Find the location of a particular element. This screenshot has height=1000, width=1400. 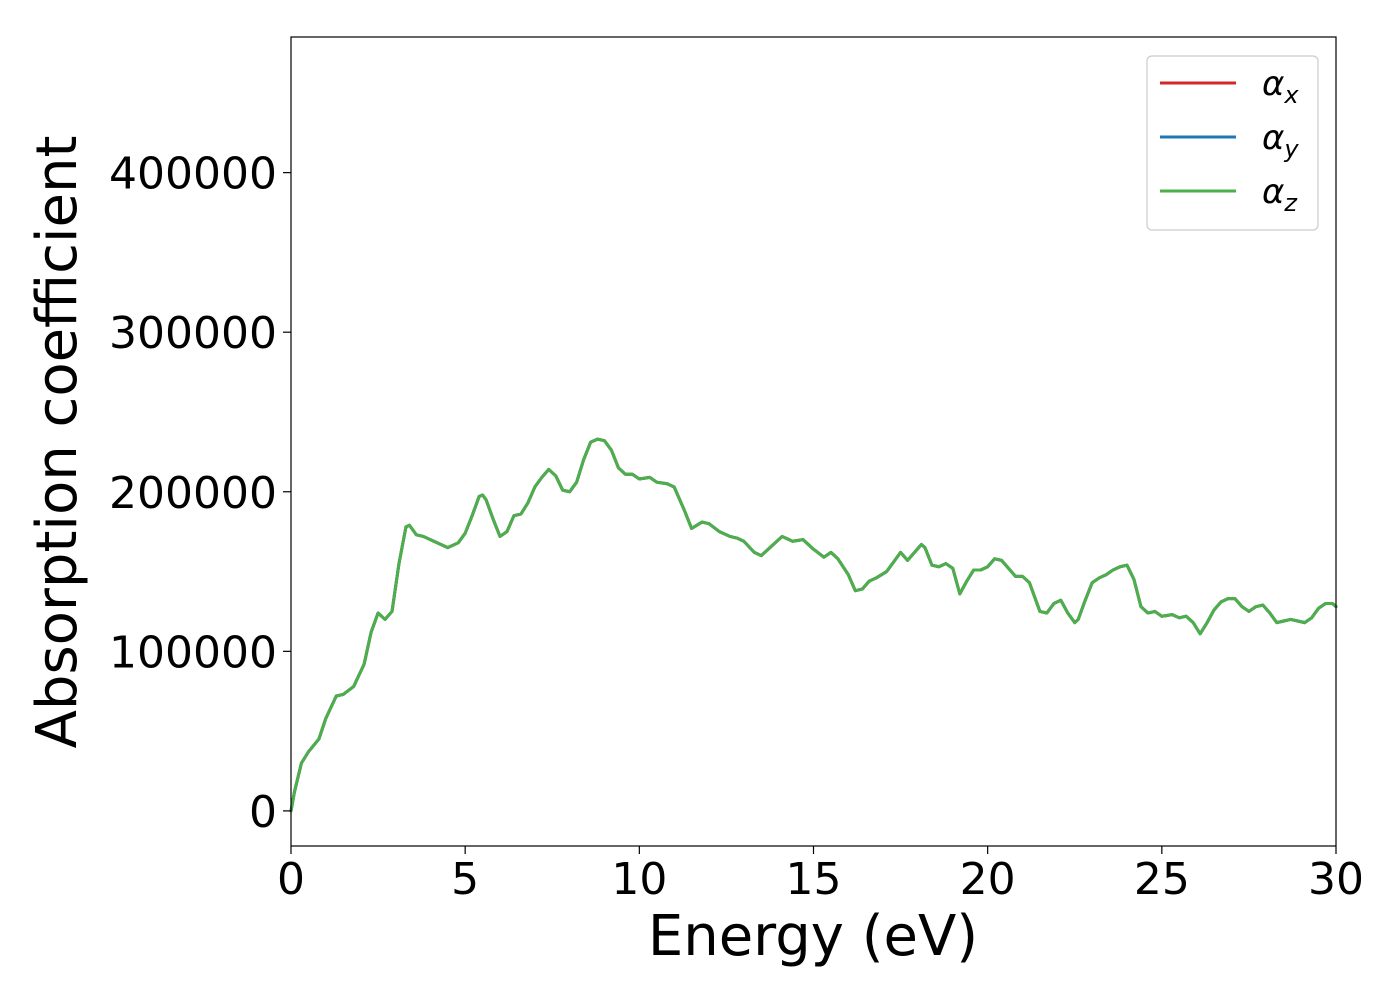

legend-label-x: αx is located at coordinates (1280, 86).